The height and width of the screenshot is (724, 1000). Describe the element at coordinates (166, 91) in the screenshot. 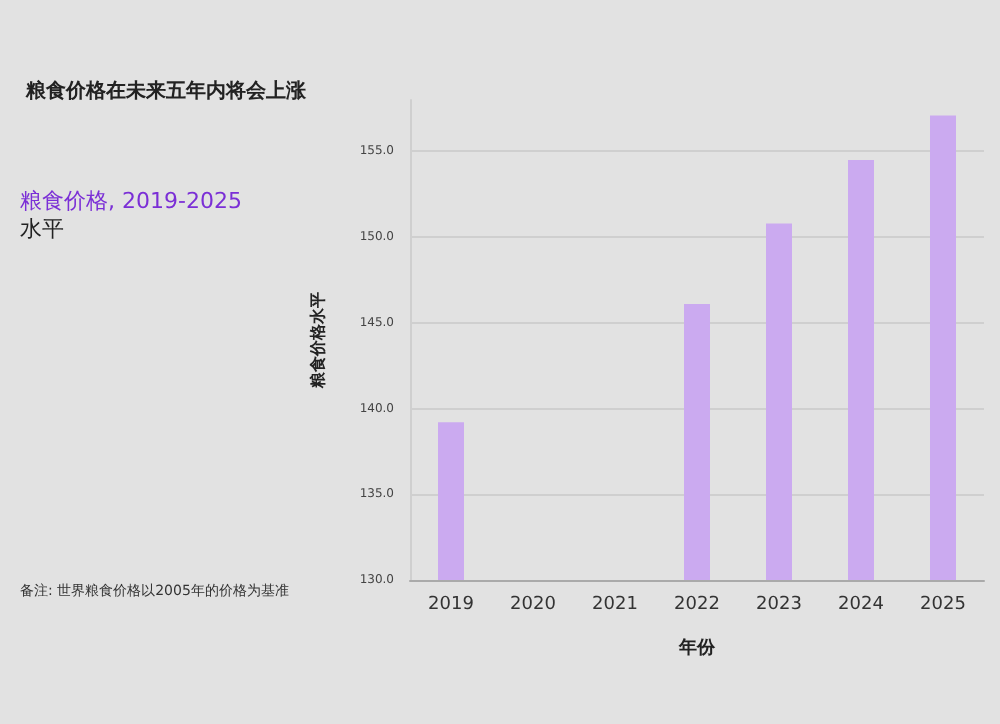

I see `text: 粮食价格在未来五年内将会上涨` at that location.